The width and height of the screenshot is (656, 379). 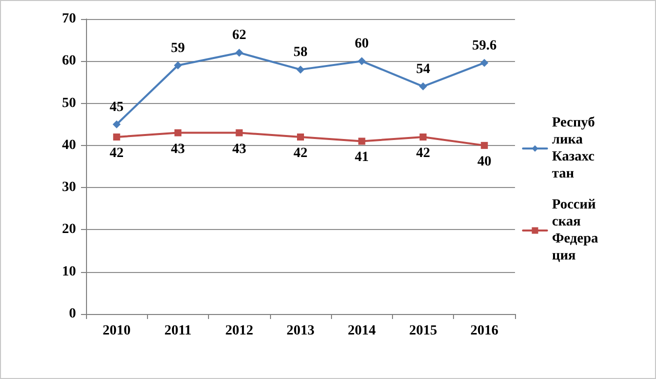 What do you see at coordinates (239, 36) in the screenshot?
I see `data-label: 62` at bounding box center [239, 36].